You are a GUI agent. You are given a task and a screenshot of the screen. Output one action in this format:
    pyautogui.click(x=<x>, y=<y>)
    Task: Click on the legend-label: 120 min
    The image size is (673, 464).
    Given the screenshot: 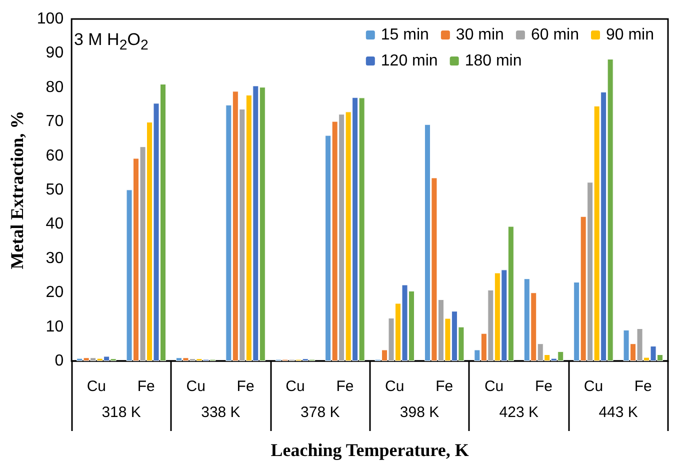 What is the action you would take?
    pyautogui.click(x=409, y=61)
    